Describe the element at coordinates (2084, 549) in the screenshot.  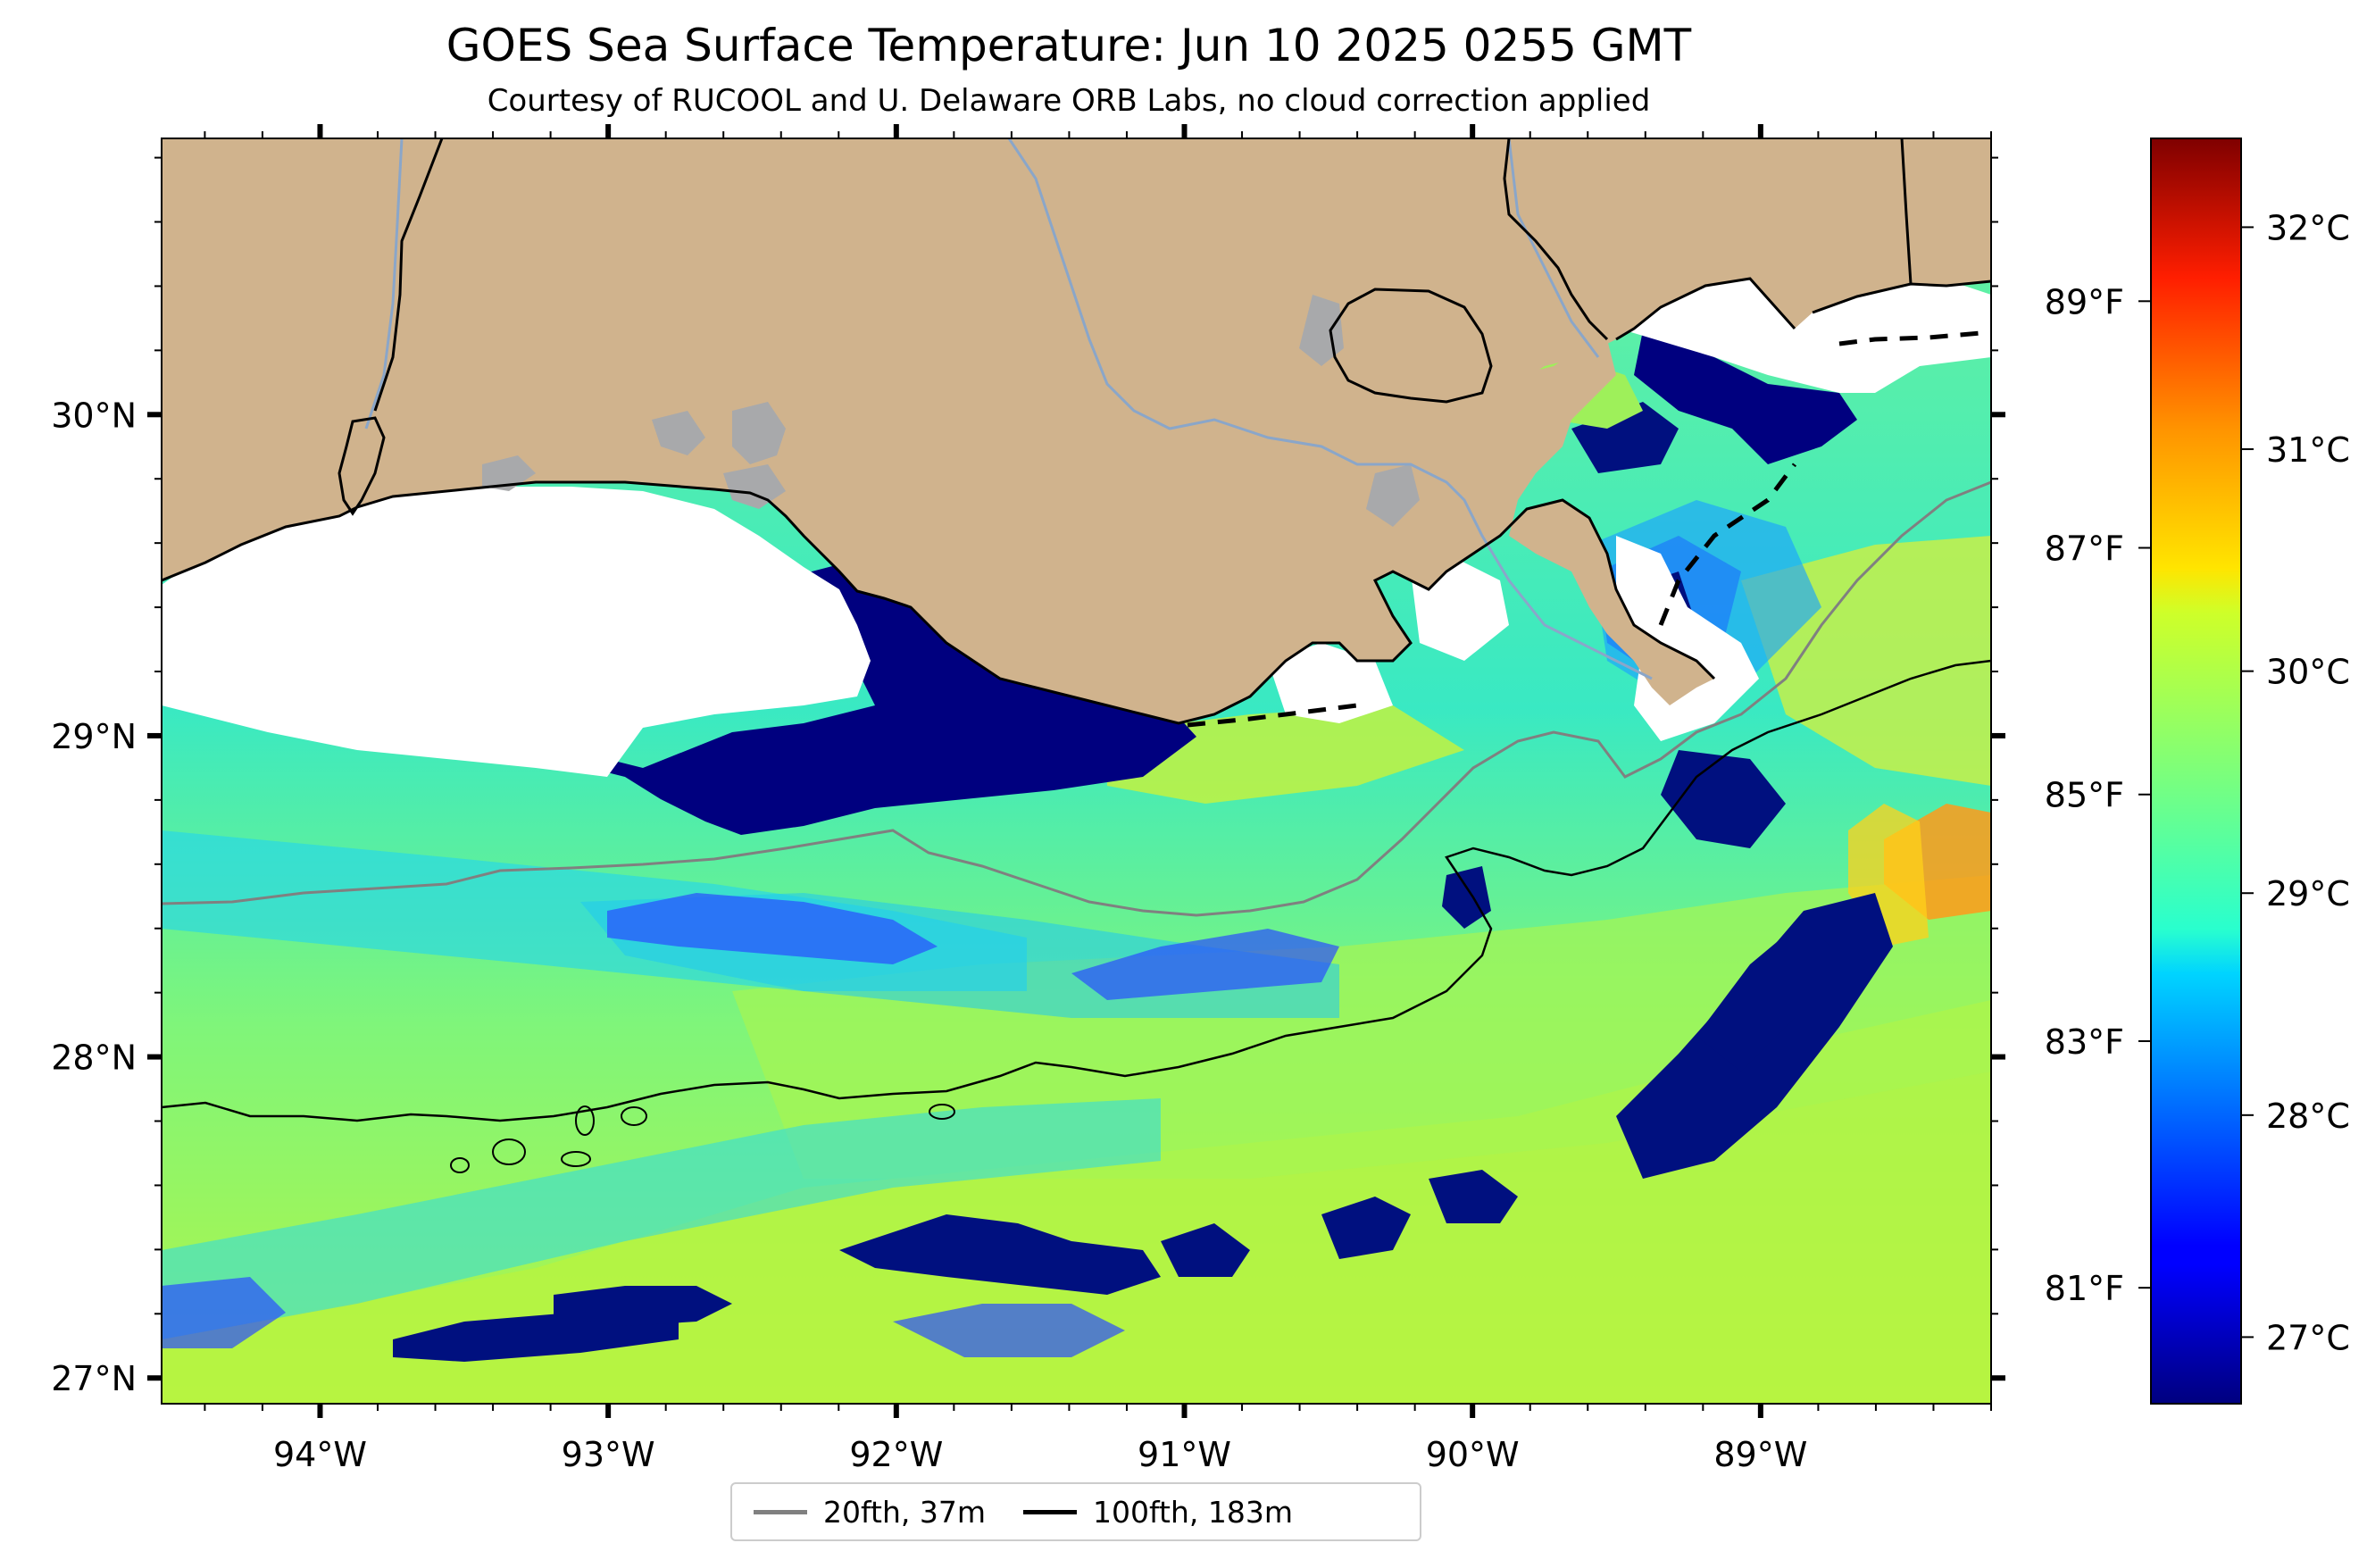
I see `colorbar-f-label: 87°F` at that location.